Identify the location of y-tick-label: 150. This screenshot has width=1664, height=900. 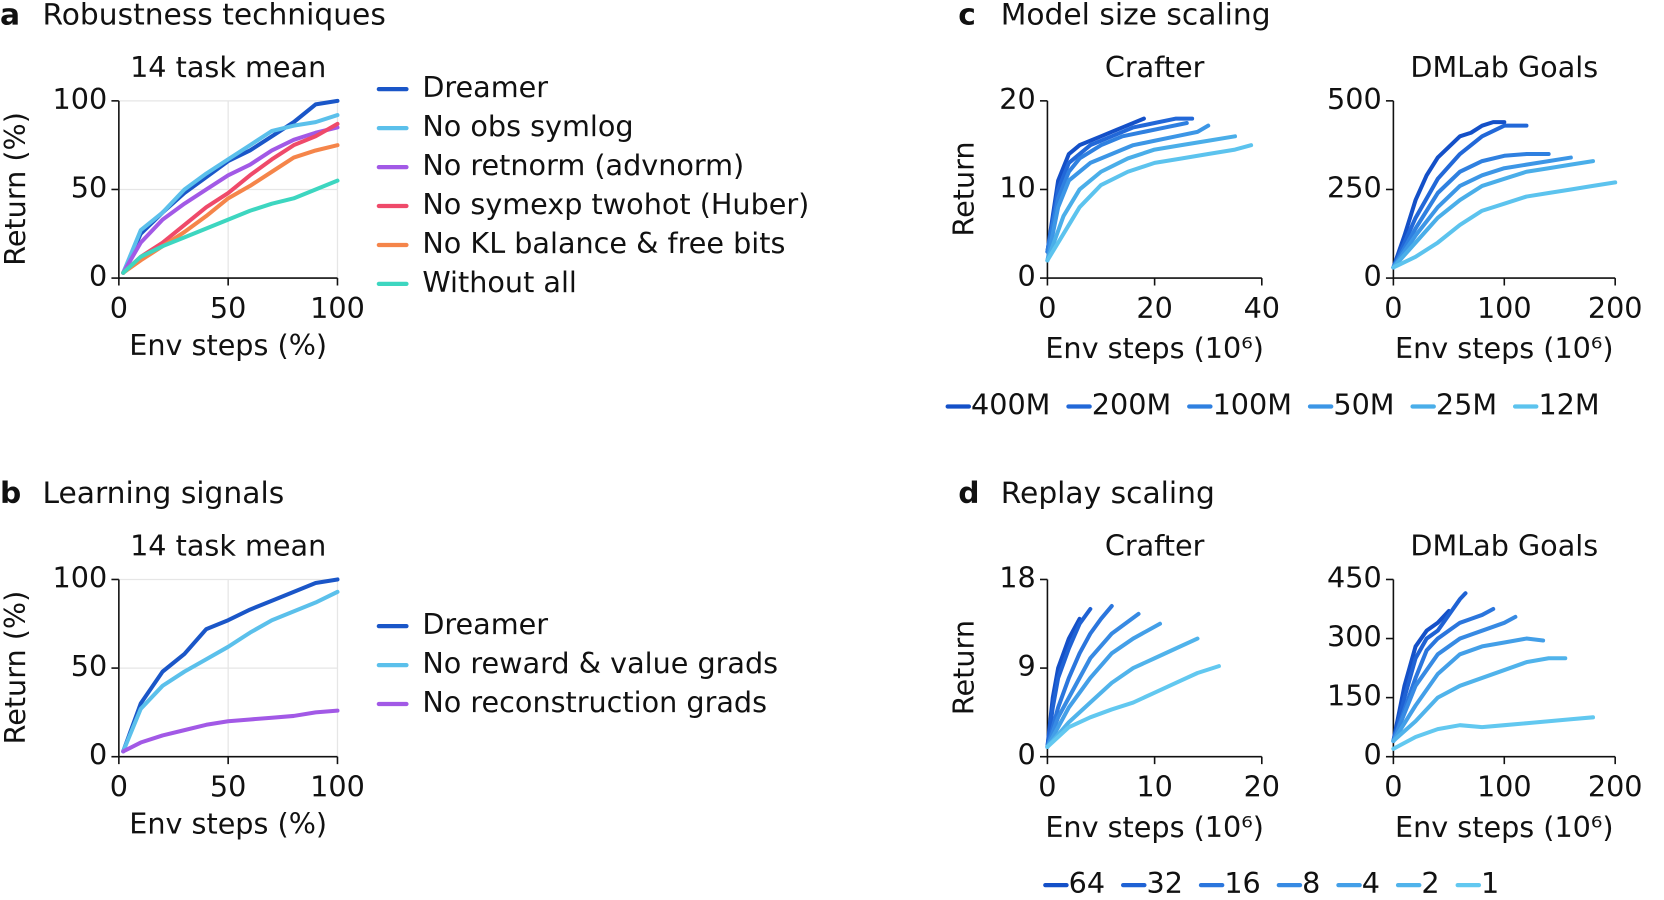
(1354, 696).